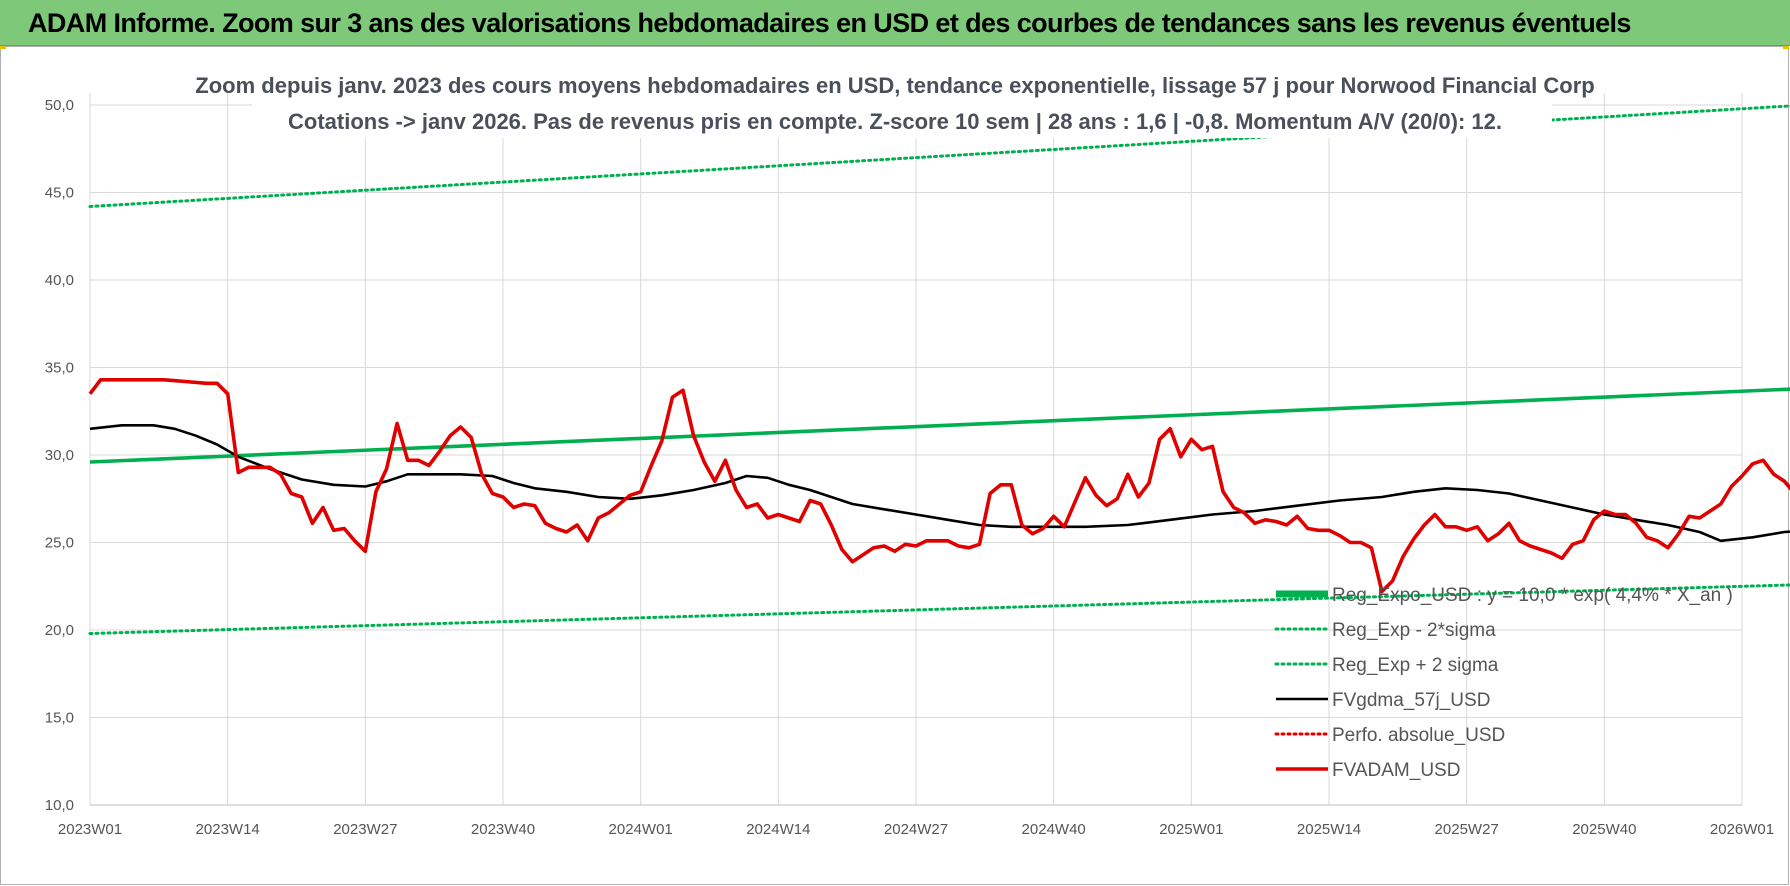 This screenshot has height=886, width=1790. Describe the element at coordinates (1414, 630) in the screenshot. I see `legend-label-1: Reg_Exp - 2*sigma` at that location.